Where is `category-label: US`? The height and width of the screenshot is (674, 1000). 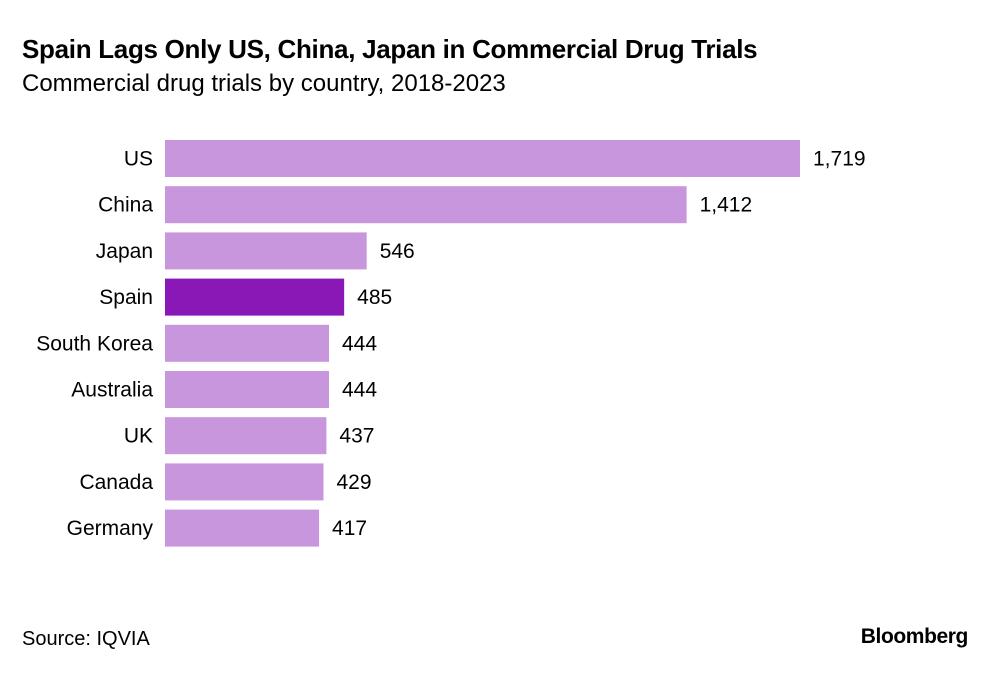
category-label: US is located at coordinates (138, 159).